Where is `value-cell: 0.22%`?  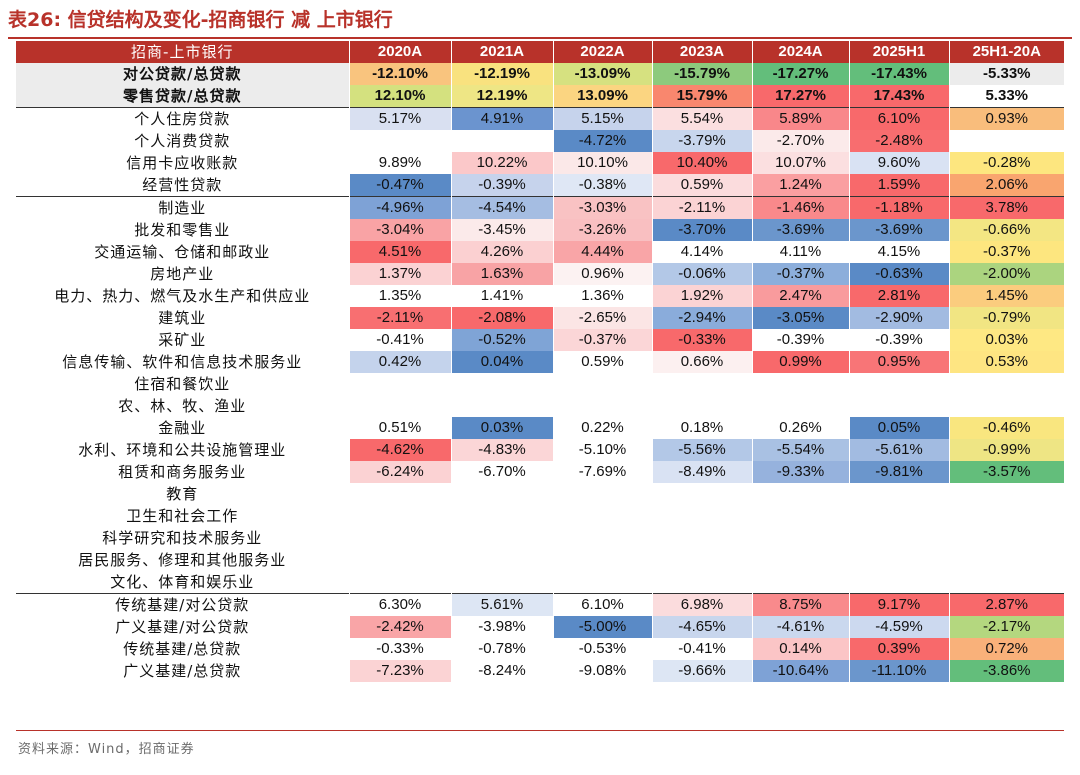
value-cell: 0.22% is located at coordinates (602, 428).